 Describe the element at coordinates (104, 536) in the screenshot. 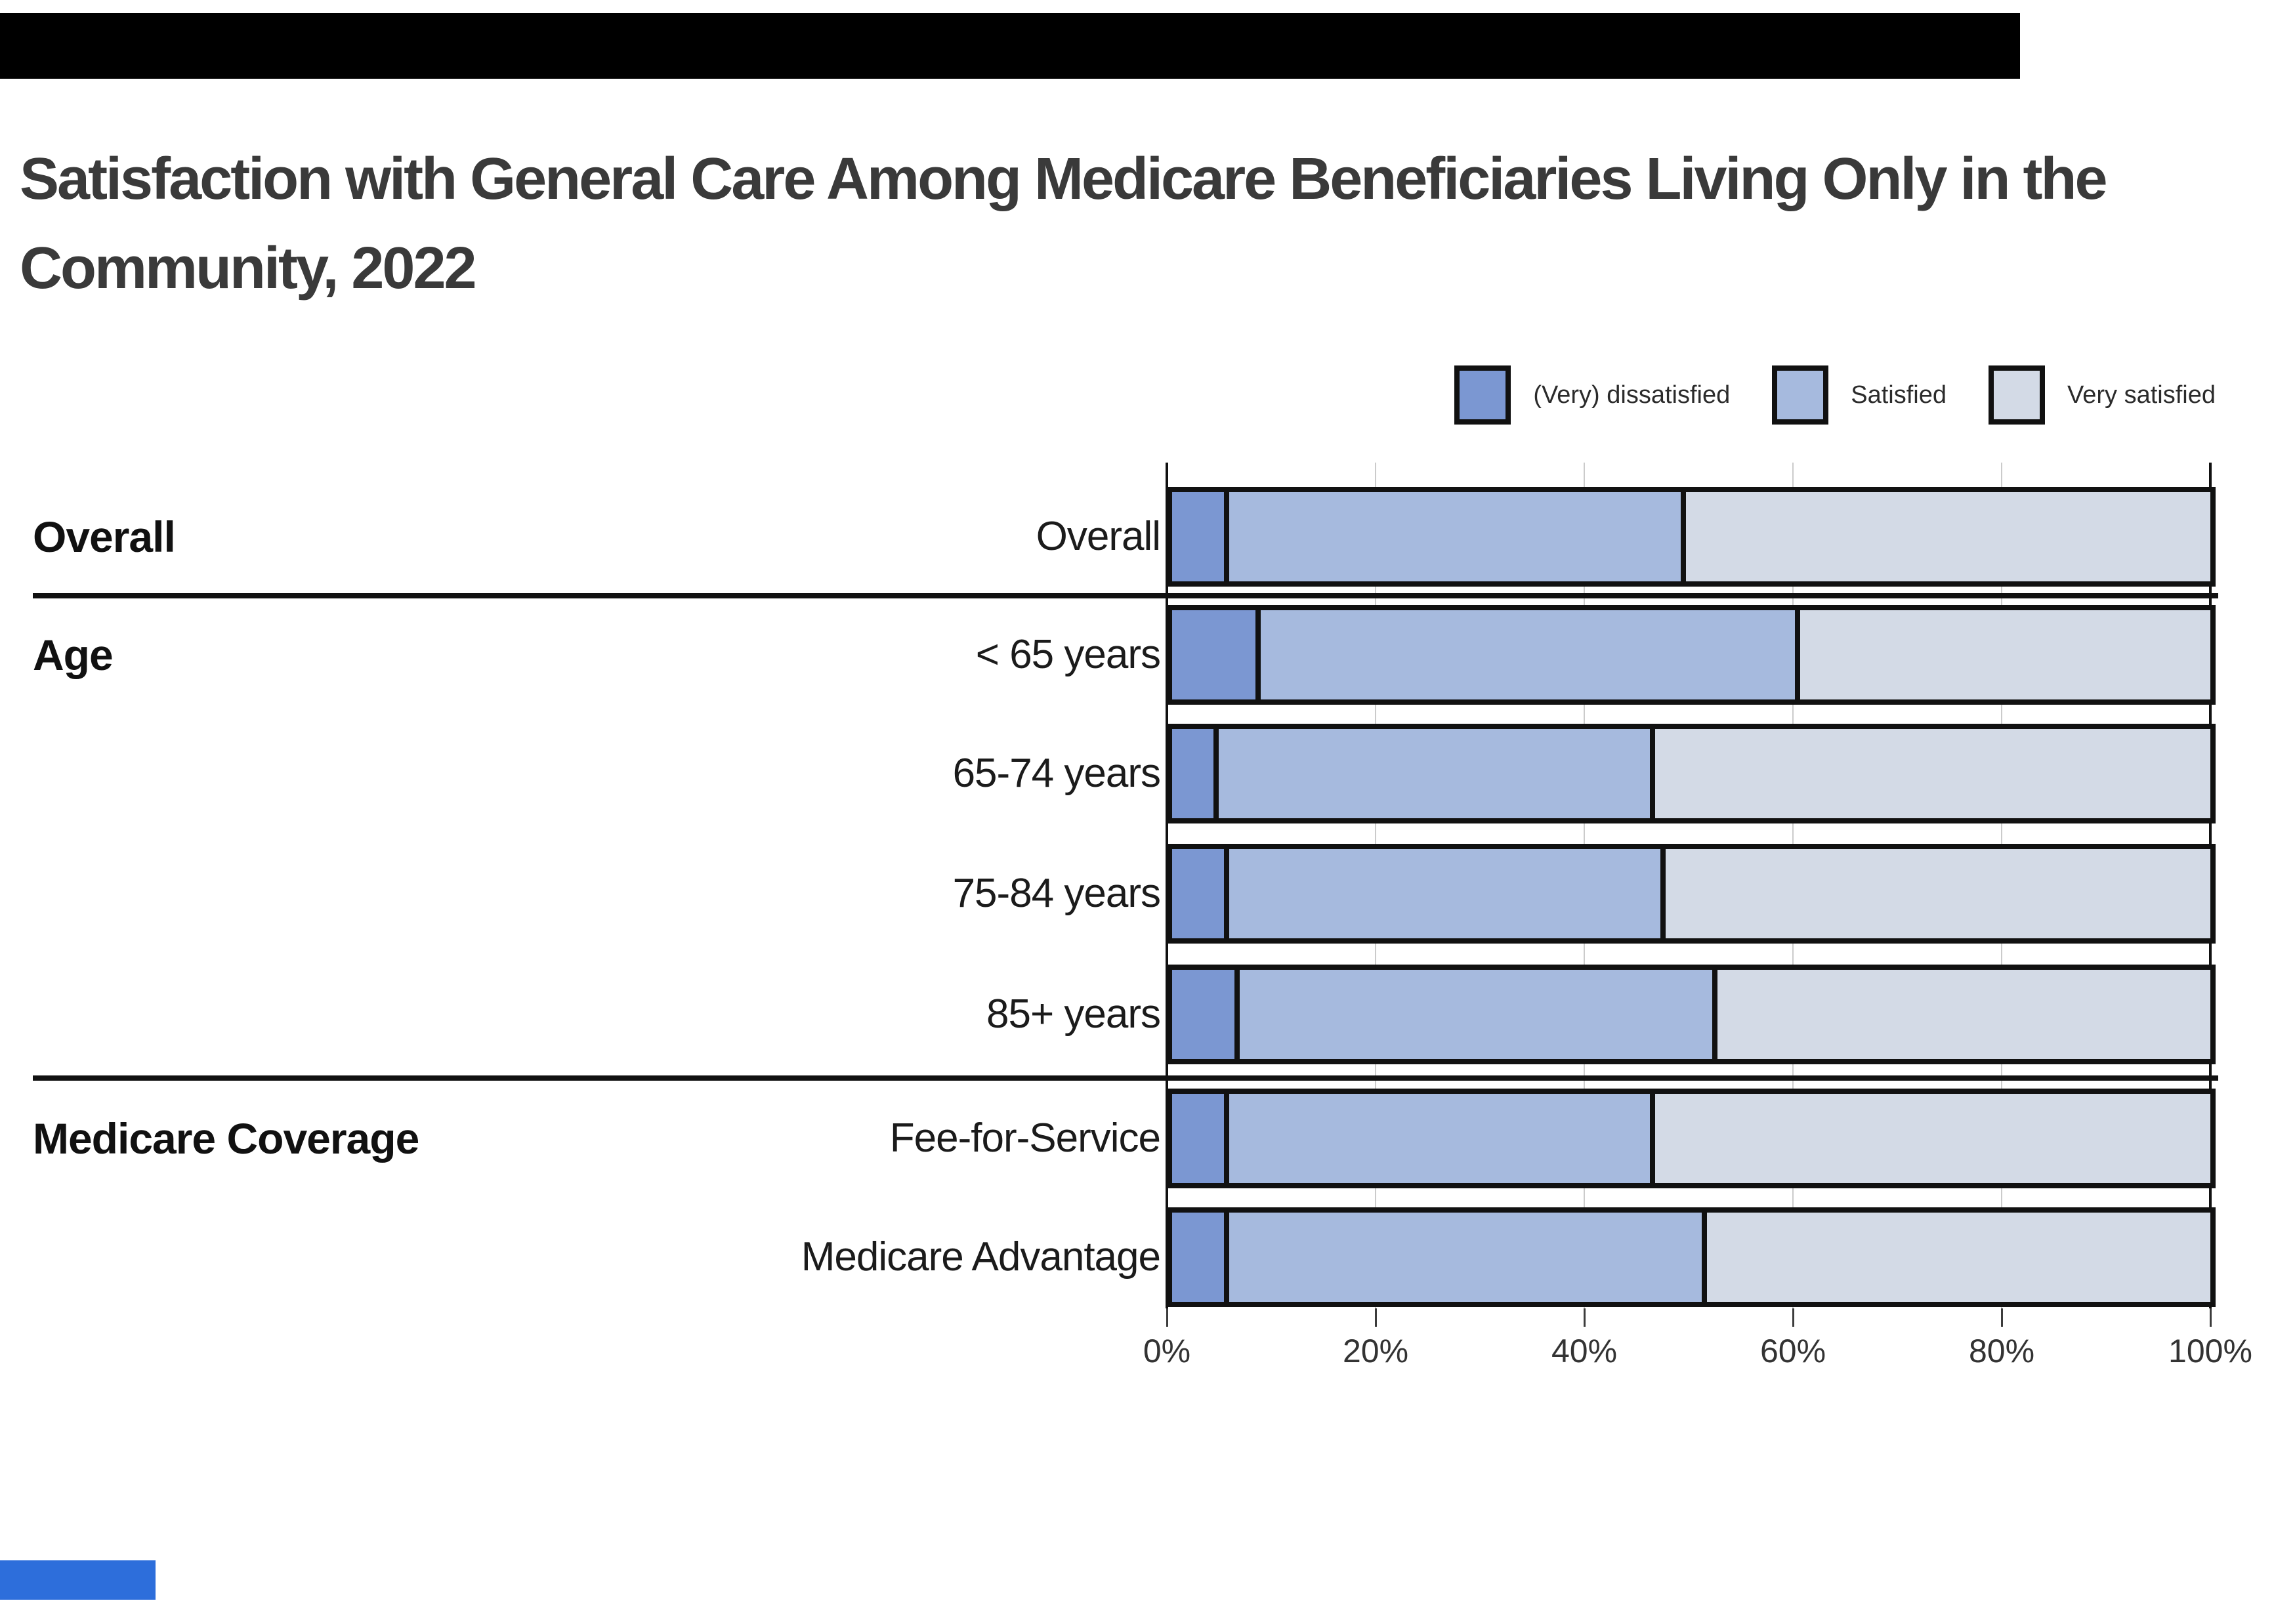

I see `section-label: Overall` at that location.